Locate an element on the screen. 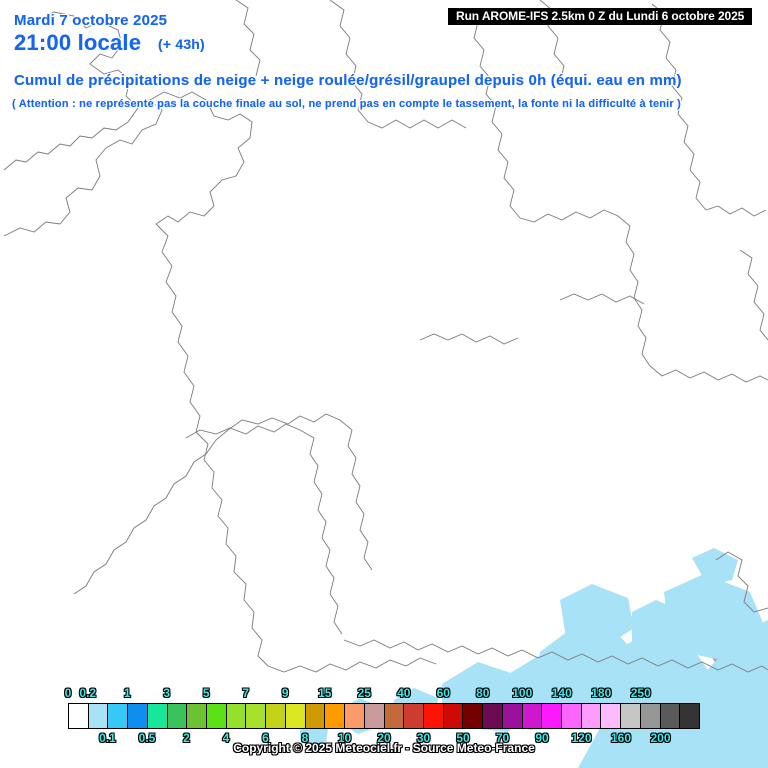 This screenshot has height=768, width=768. legend-tick-label: 25 is located at coordinates (364, 693).